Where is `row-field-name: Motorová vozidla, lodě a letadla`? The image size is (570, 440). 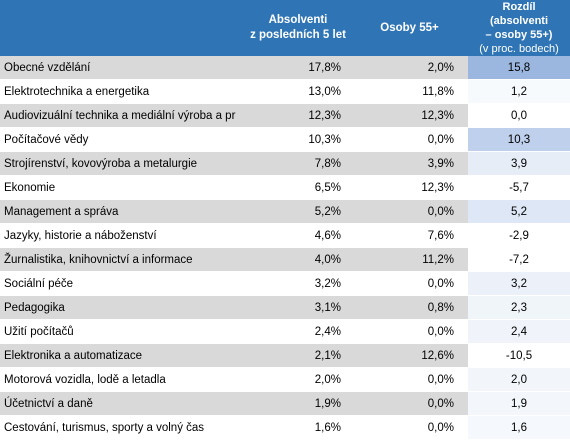 row-field-name: Motorová vozidla, lodě a letadla is located at coordinates (122, 379).